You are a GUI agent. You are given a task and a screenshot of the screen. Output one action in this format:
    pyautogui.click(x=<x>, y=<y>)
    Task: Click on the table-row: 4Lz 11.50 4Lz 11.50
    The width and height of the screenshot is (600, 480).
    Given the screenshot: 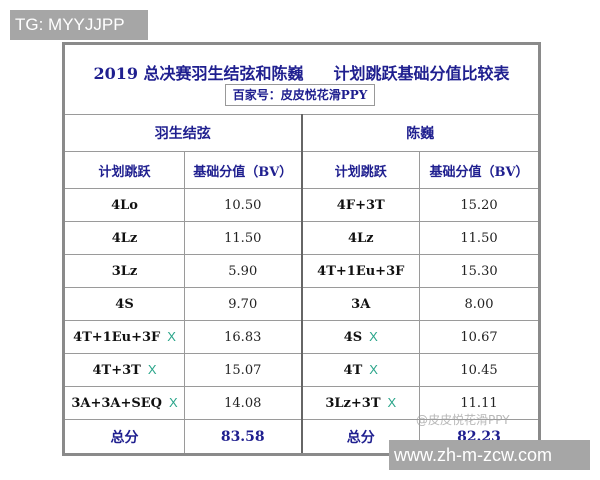 What is the action you would take?
    pyautogui.click(x=301, y=238)
    